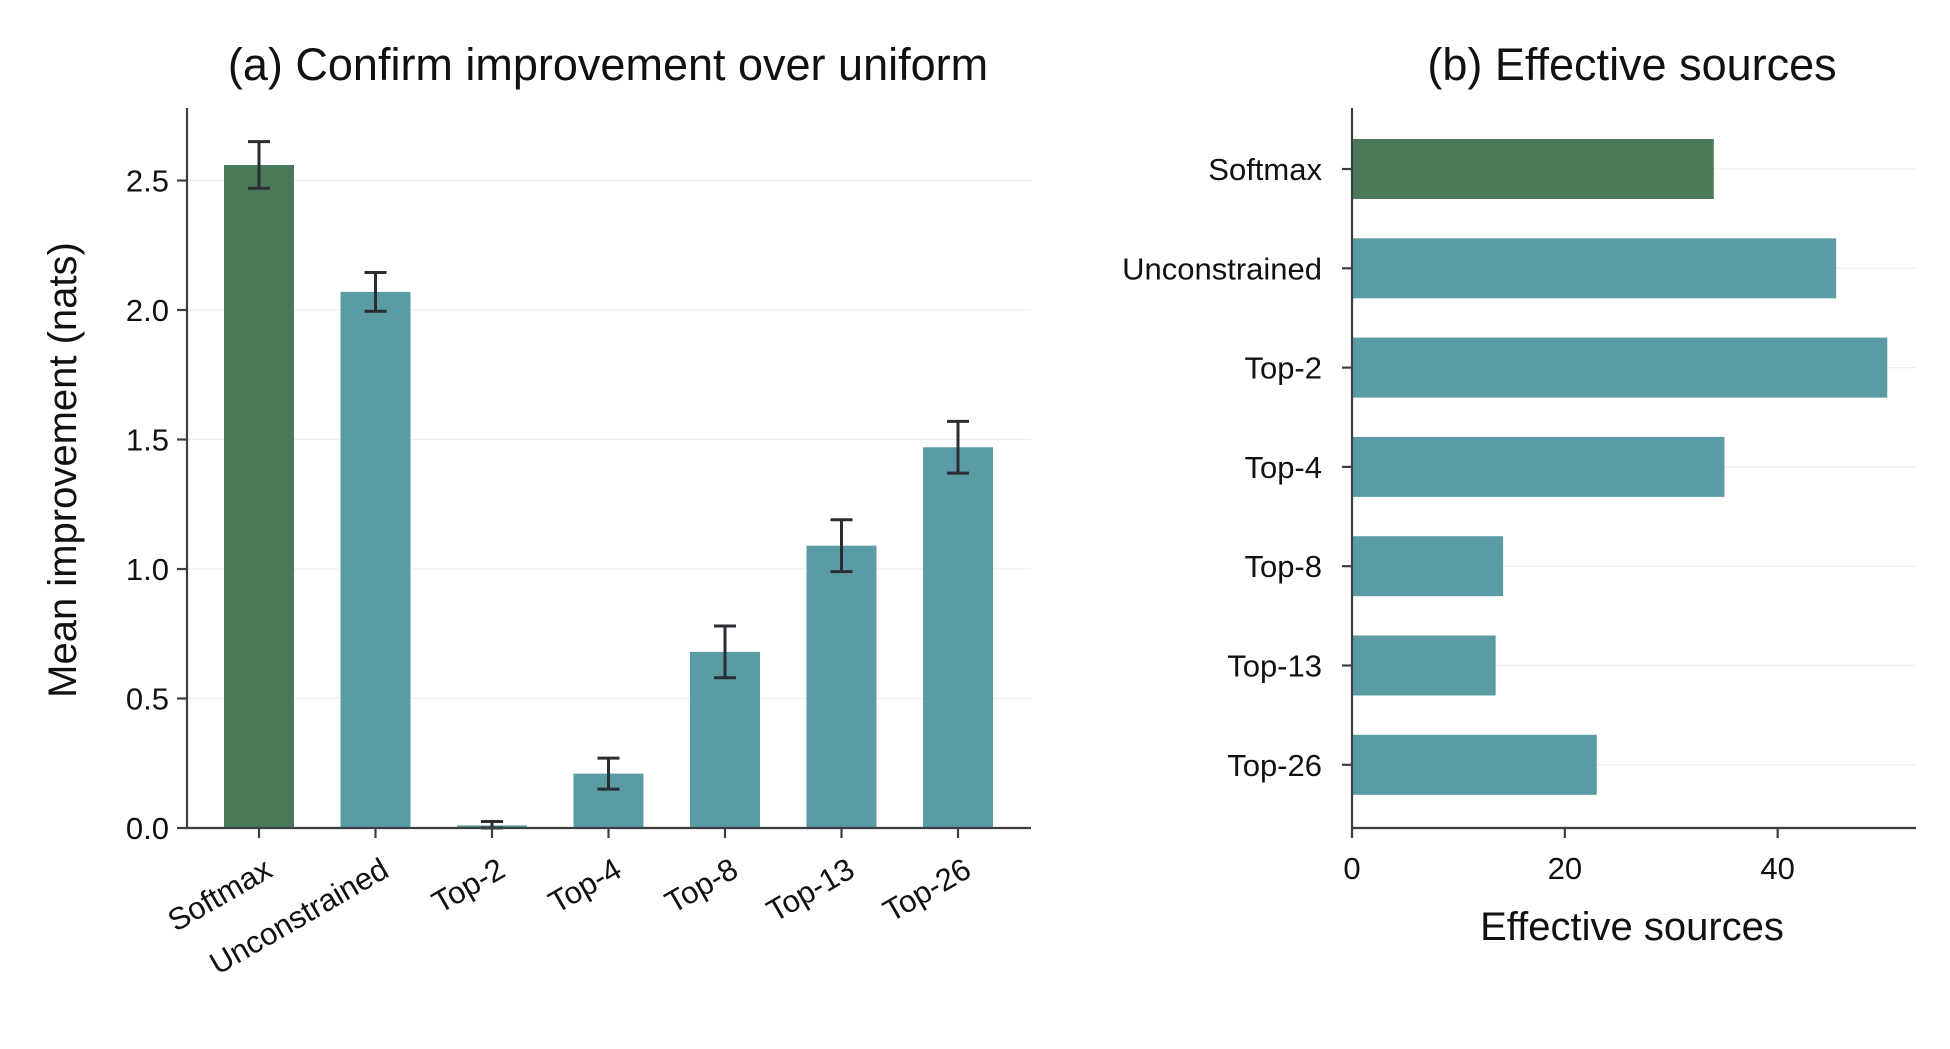  What do you see at coordinates (1351, 868) in the screenshot?
I see `panel-b-x-tick-label: 0` at bounding box center [1351, 868].